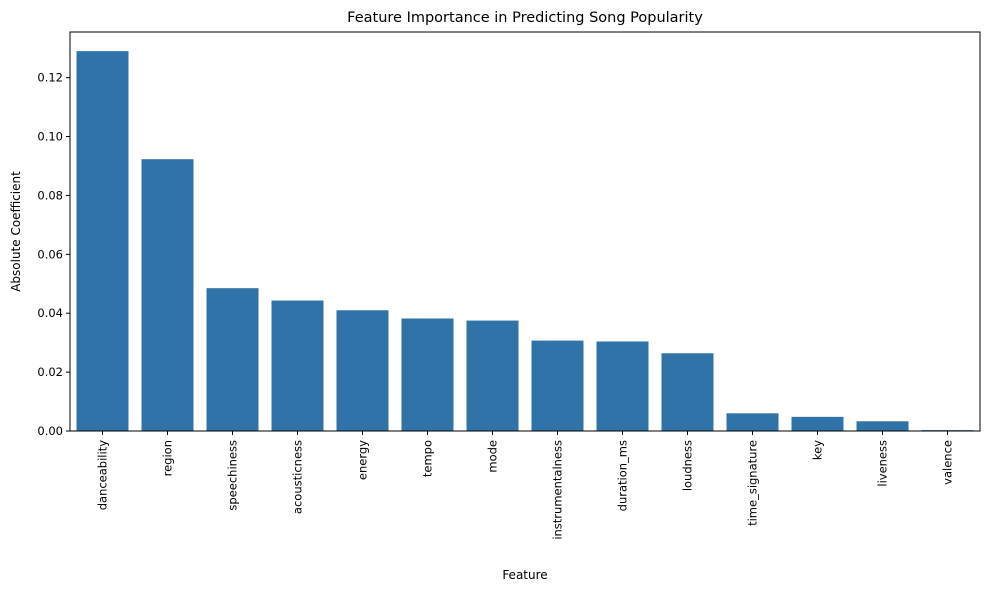 Image resolution: width=989 pixels, height=590 pixels. What do you see at coordinates (167, 295) in the screenshot?
I see `bar-region` at bounding box center [167, 295].